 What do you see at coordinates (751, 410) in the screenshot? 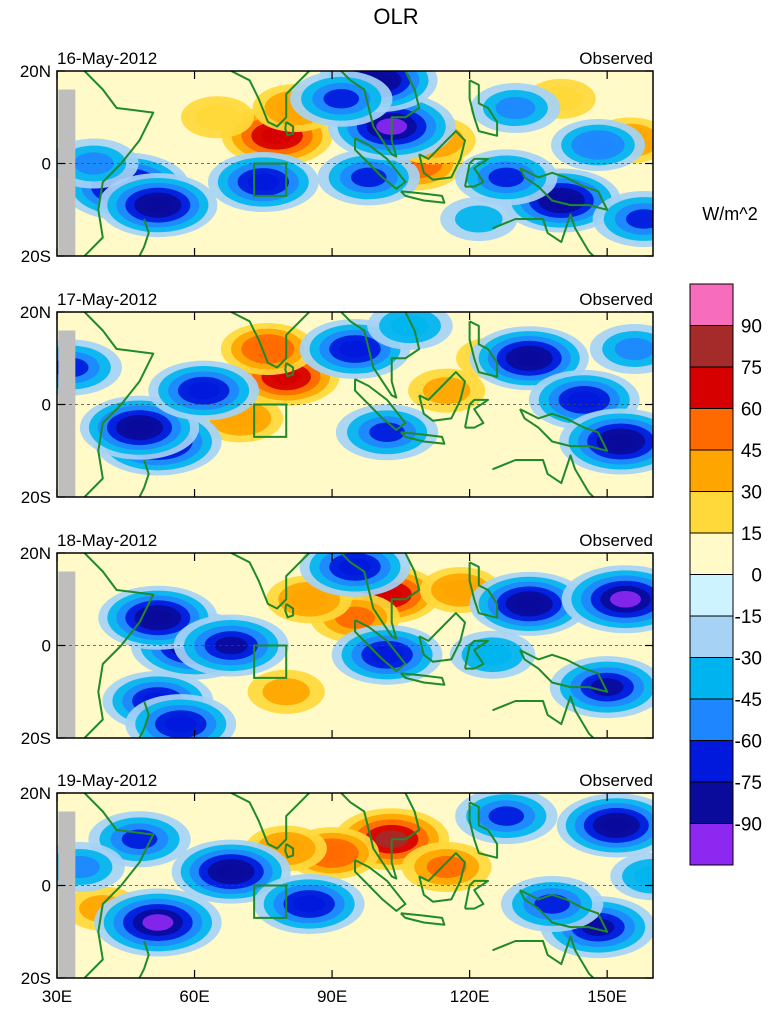
I see `colorbar-label: 60` at bounding box center [751, 410].